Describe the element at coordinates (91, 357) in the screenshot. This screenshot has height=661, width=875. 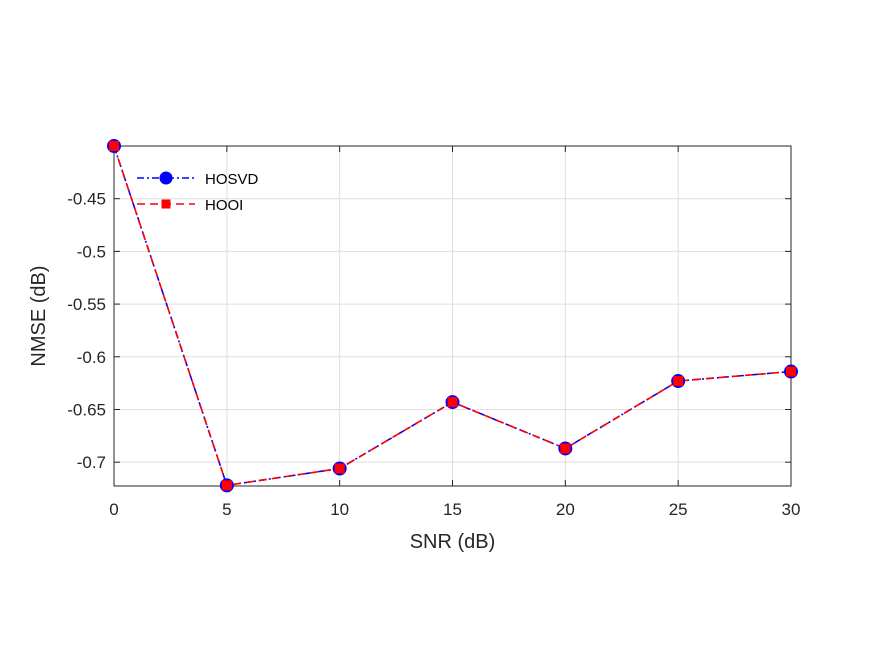
I see `y-tick-label: -0.6` at that location.